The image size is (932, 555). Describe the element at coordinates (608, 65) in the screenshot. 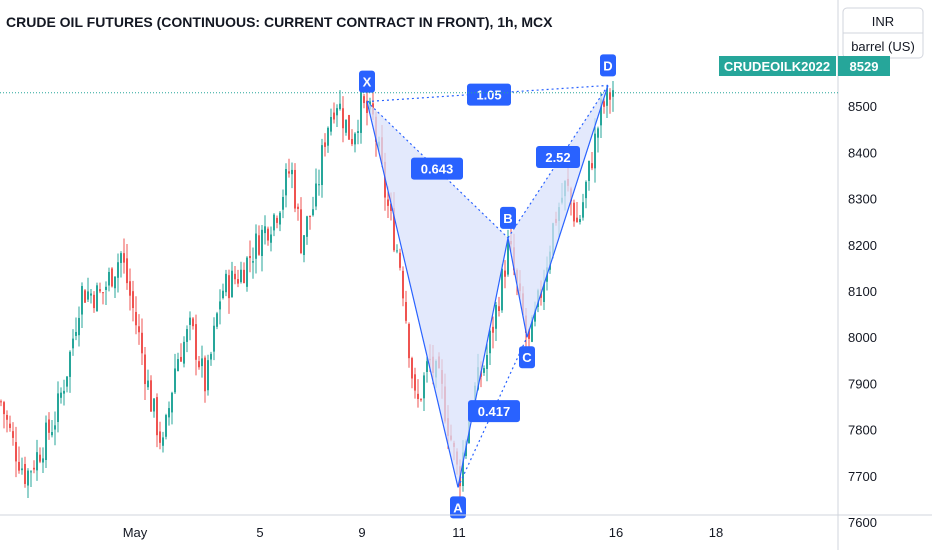

I see `point-label-d: D` at that location.